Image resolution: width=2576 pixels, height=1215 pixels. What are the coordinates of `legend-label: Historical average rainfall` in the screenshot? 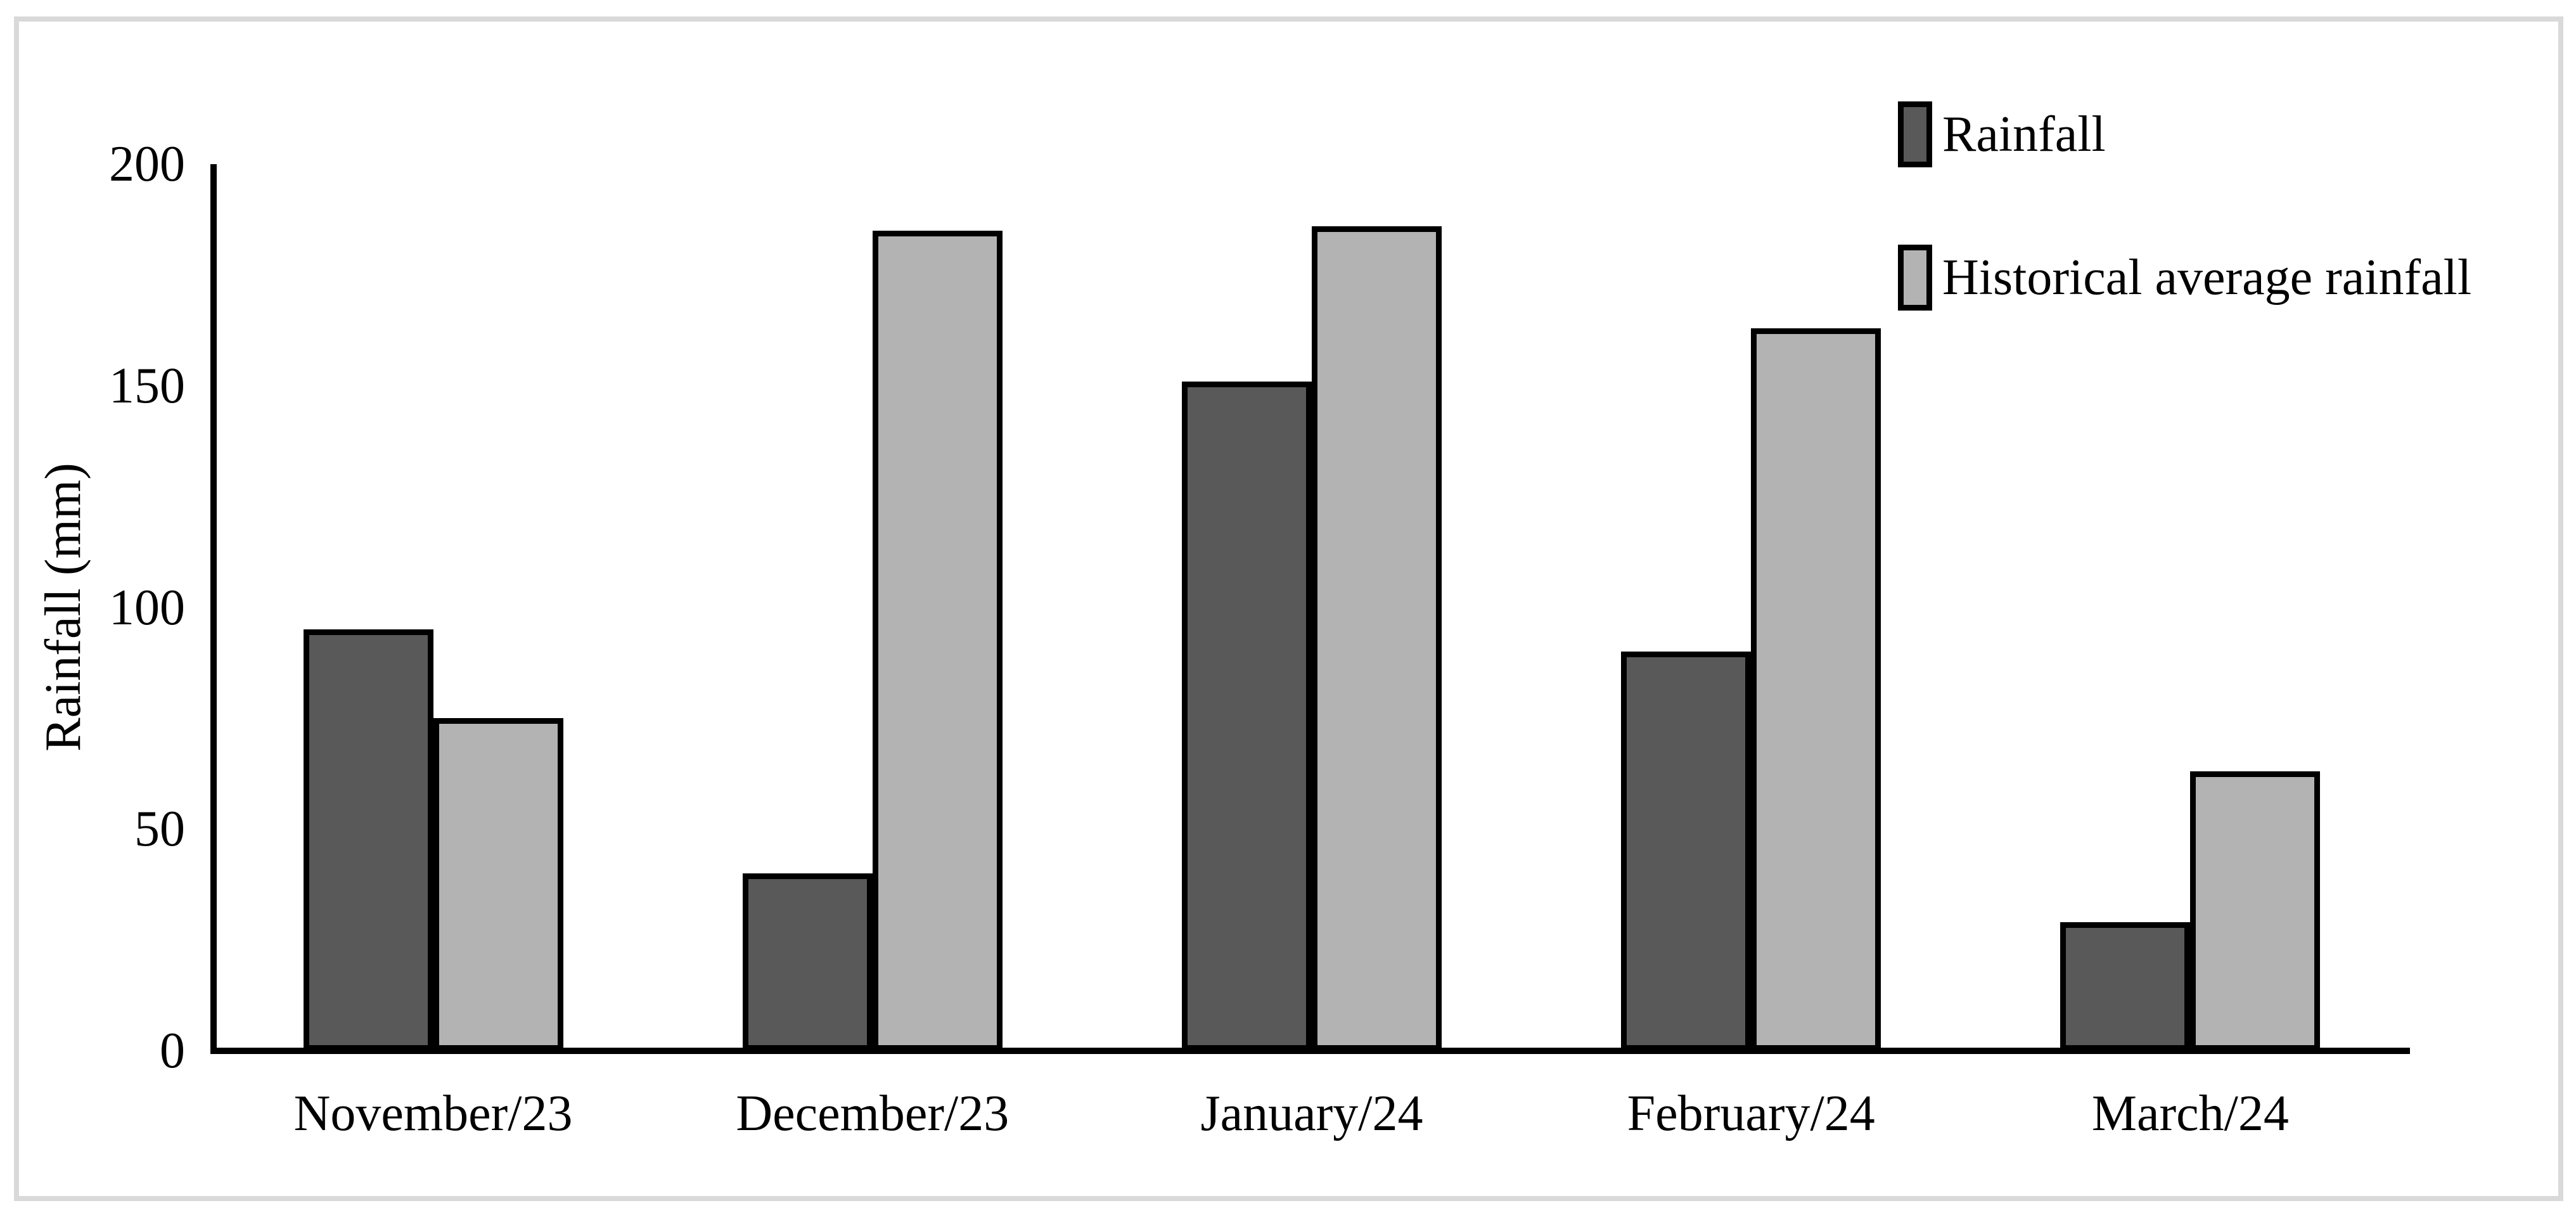 It's located at (2207, 277).